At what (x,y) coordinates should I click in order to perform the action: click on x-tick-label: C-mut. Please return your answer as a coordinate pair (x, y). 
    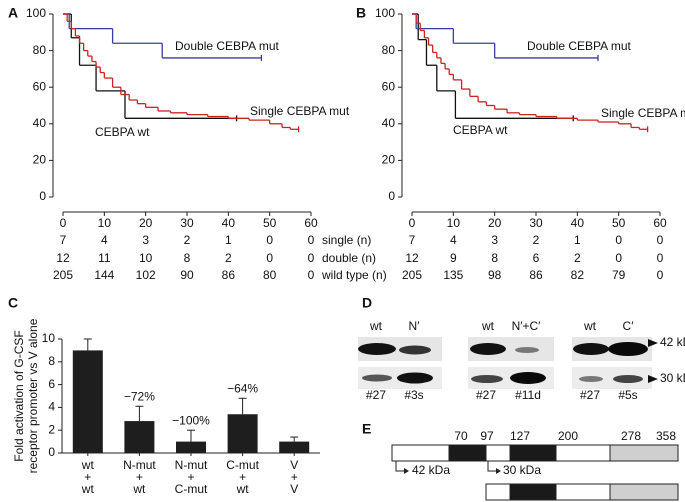
    Looking at the image, I should click on (242, 465).